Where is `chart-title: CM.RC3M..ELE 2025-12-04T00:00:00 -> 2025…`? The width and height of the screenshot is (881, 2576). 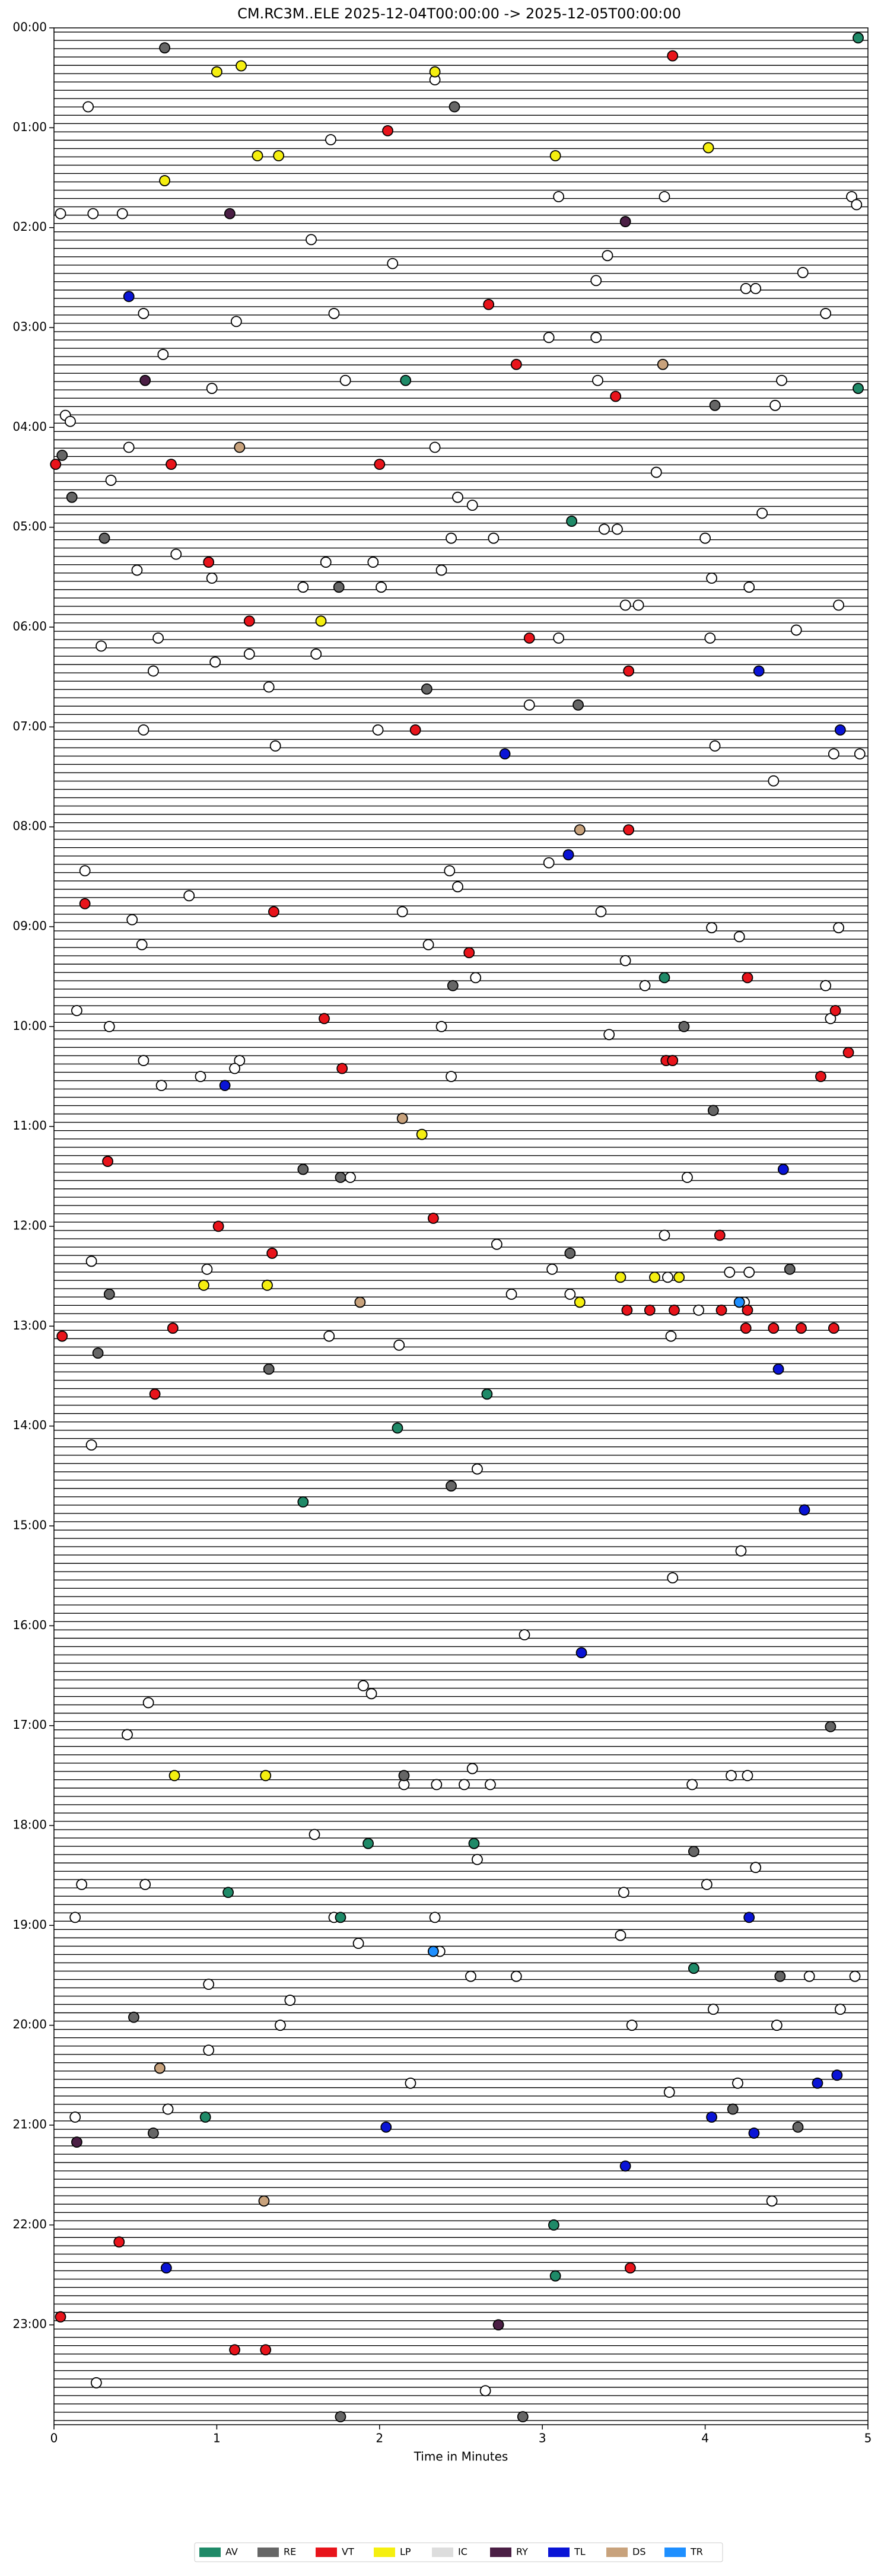
chart-title: CM.RC3M..ELE 2025-12-04T00:00:00 -> 2025… is located at coordinates (459, 13).